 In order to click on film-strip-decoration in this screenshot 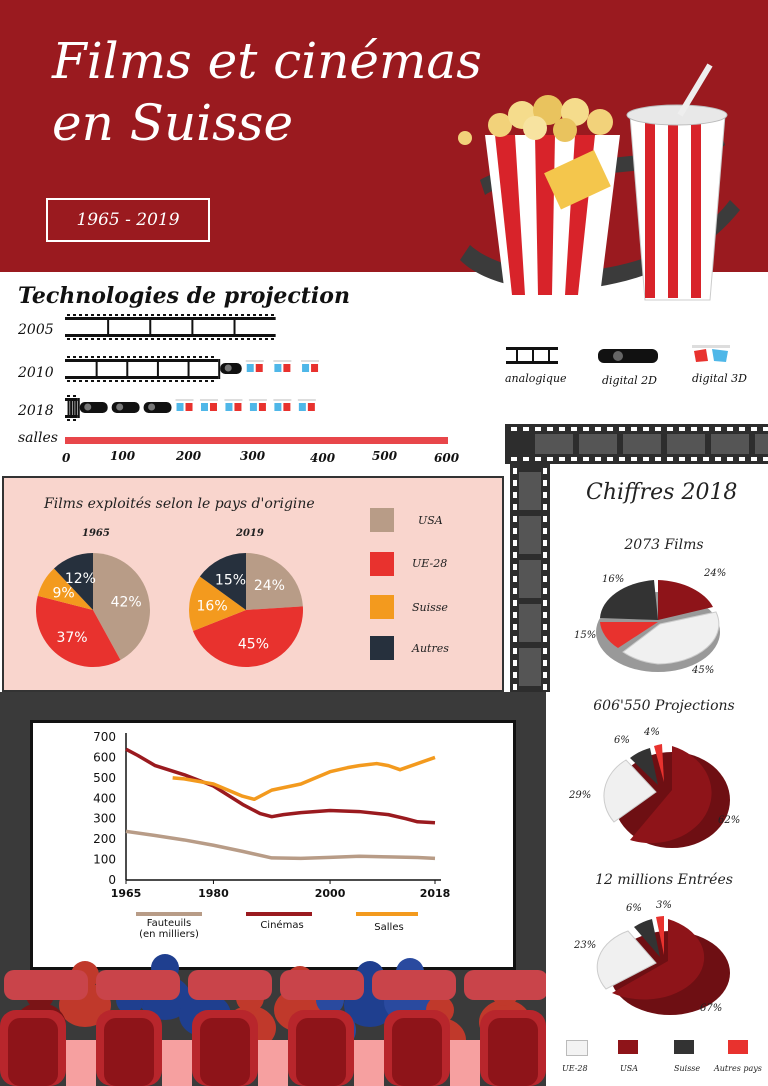, I will do `click(636, 558)`.